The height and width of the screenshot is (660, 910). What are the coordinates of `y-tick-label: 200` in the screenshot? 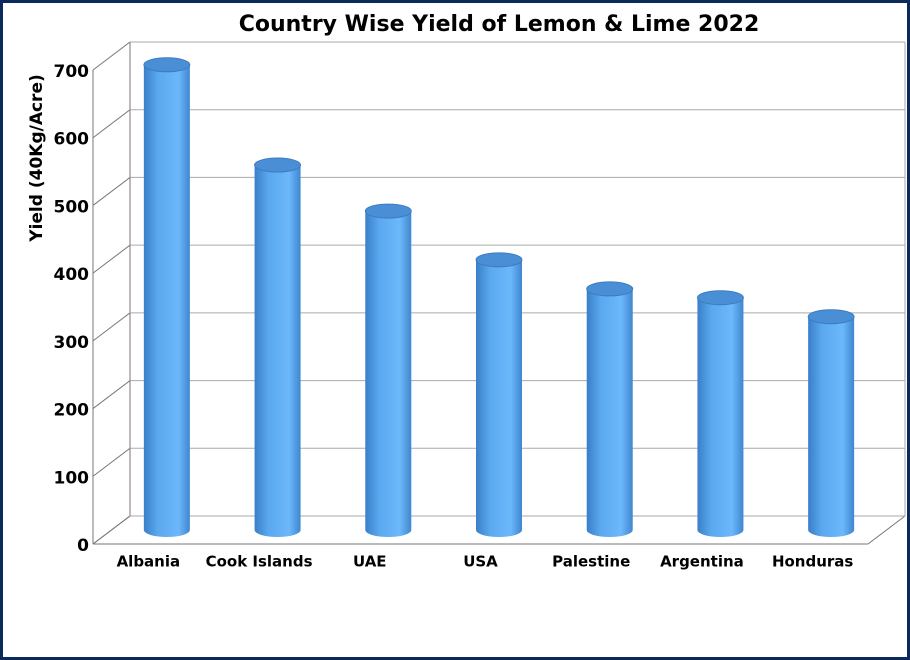 It's located at (72, 411).